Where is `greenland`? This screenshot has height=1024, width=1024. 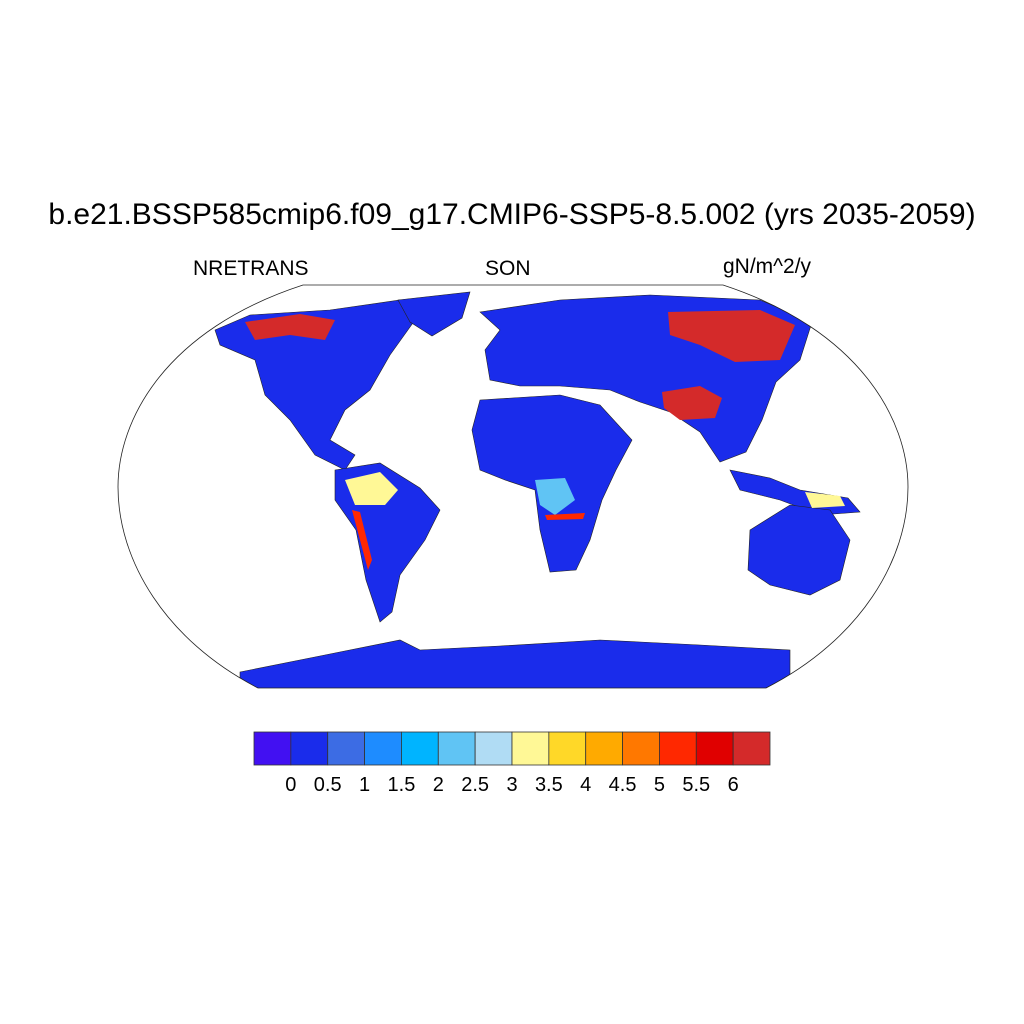
greenland is located at coordinates (434, 314).